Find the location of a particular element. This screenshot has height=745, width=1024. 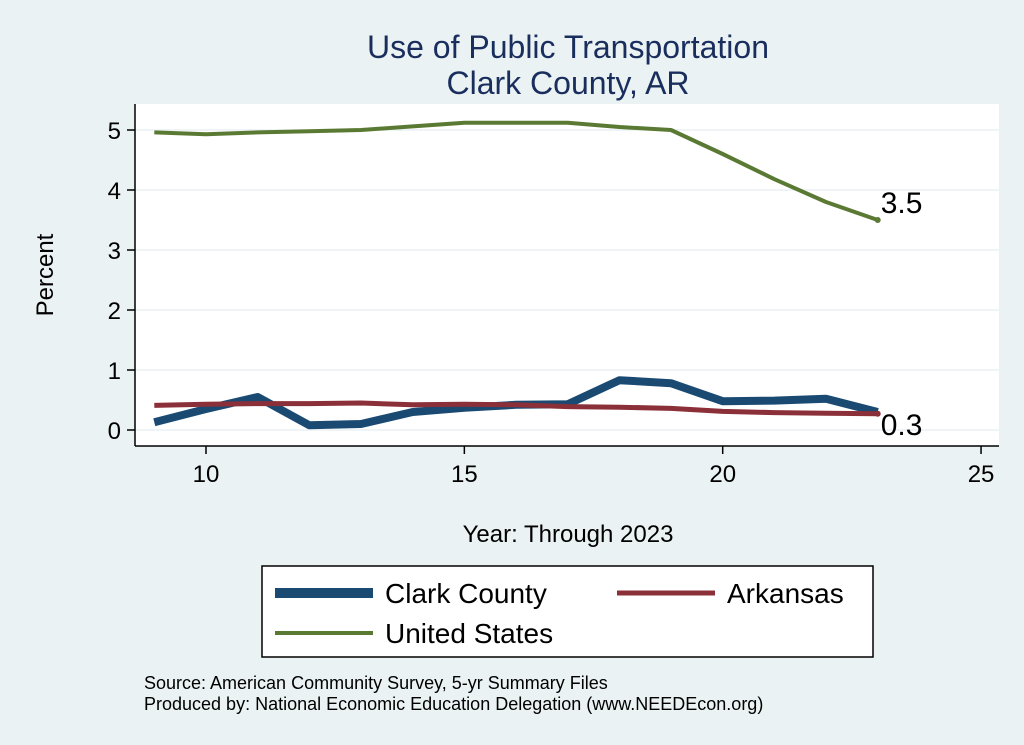

x-axis-title: Year: Through 2023 is located at coordinates (568, 534).